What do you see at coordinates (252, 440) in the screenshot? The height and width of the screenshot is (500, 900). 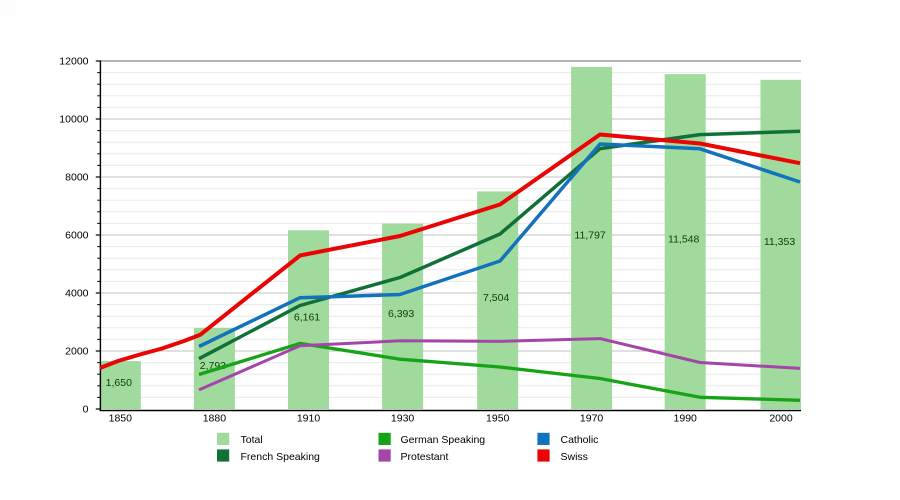 I see `svg-text: Total` at bounding box center [252, 440].